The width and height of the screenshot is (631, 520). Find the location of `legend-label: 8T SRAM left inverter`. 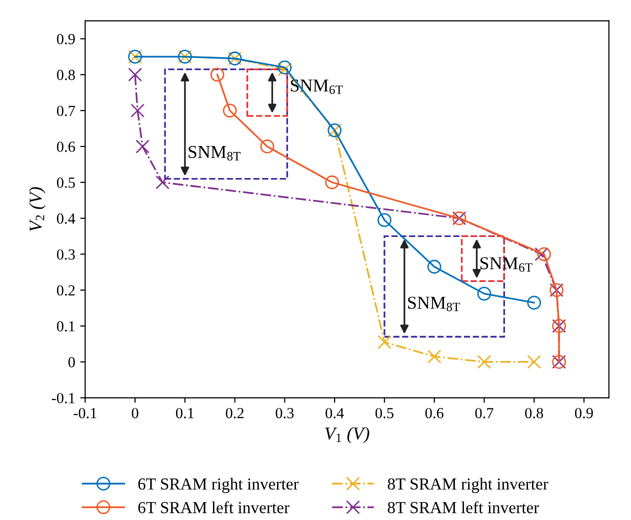

legend-label: 8T SRAM left inverter is located at coordinates (464, 507).